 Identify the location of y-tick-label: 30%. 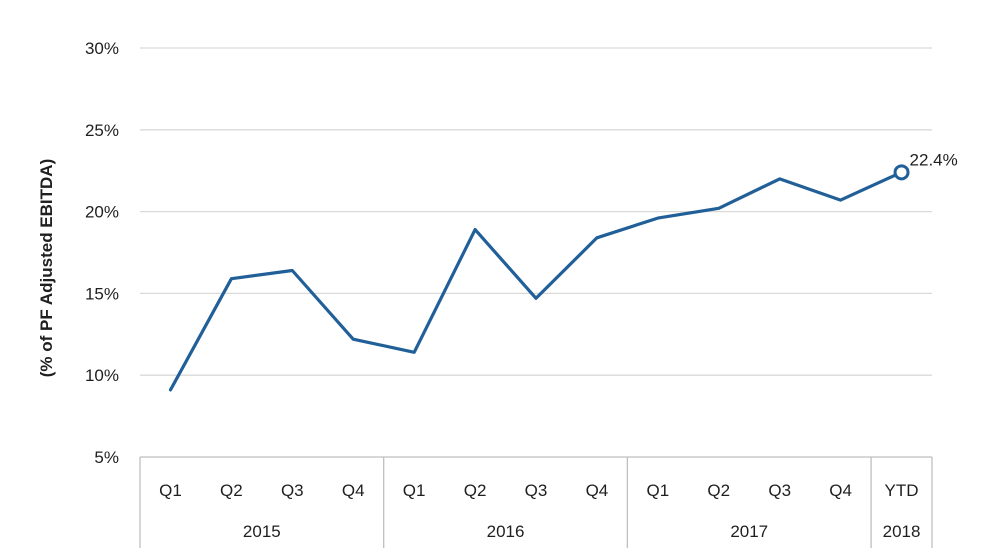
(102, 48).